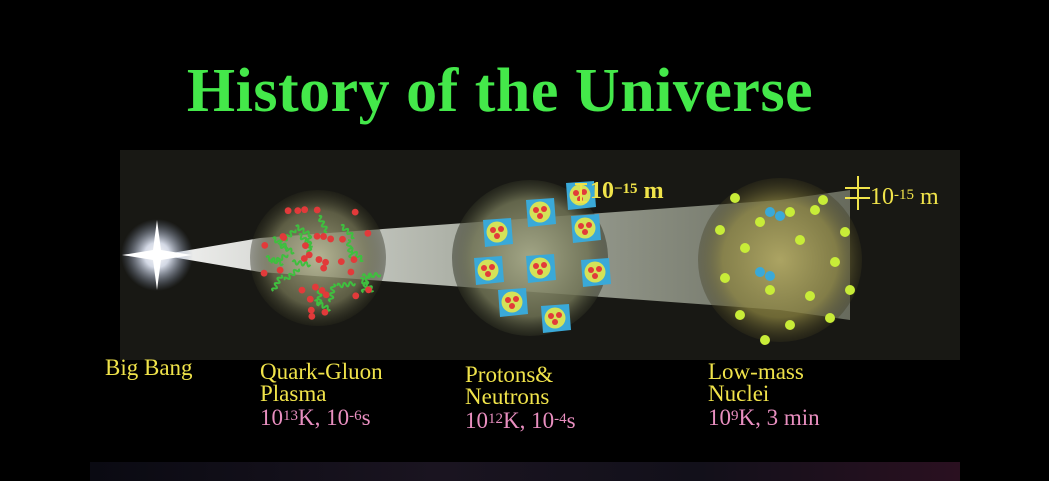  I want to click on stage-name-line2: Nuclei, so click(739, 393).